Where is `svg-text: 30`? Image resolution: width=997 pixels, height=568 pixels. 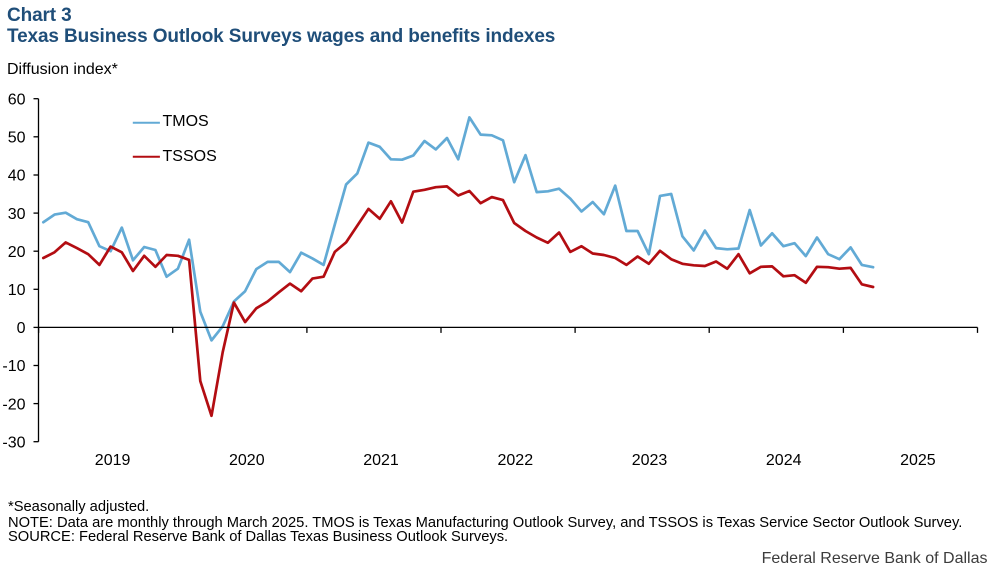
svg-text: 30 is located at coordinates (17, 214).